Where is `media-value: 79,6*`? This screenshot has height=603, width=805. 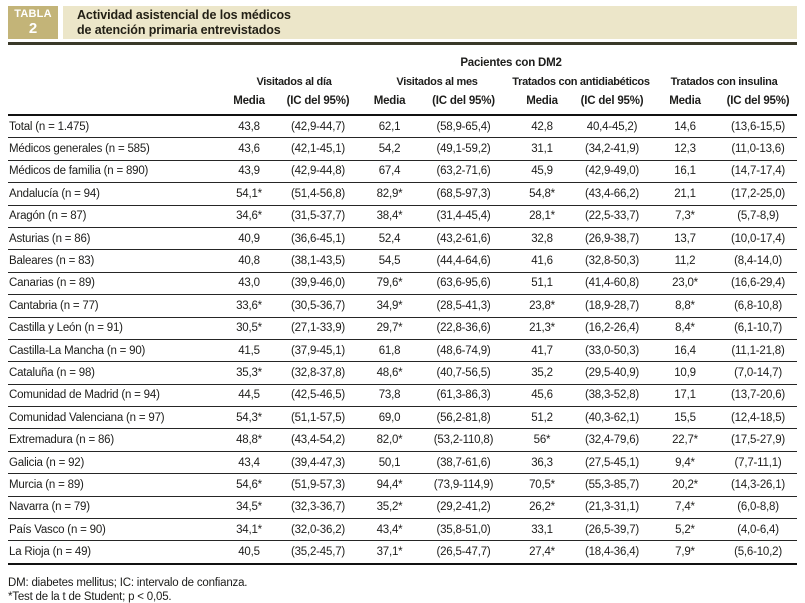
media-value: 79,6* is located at coordinates (389, 283).